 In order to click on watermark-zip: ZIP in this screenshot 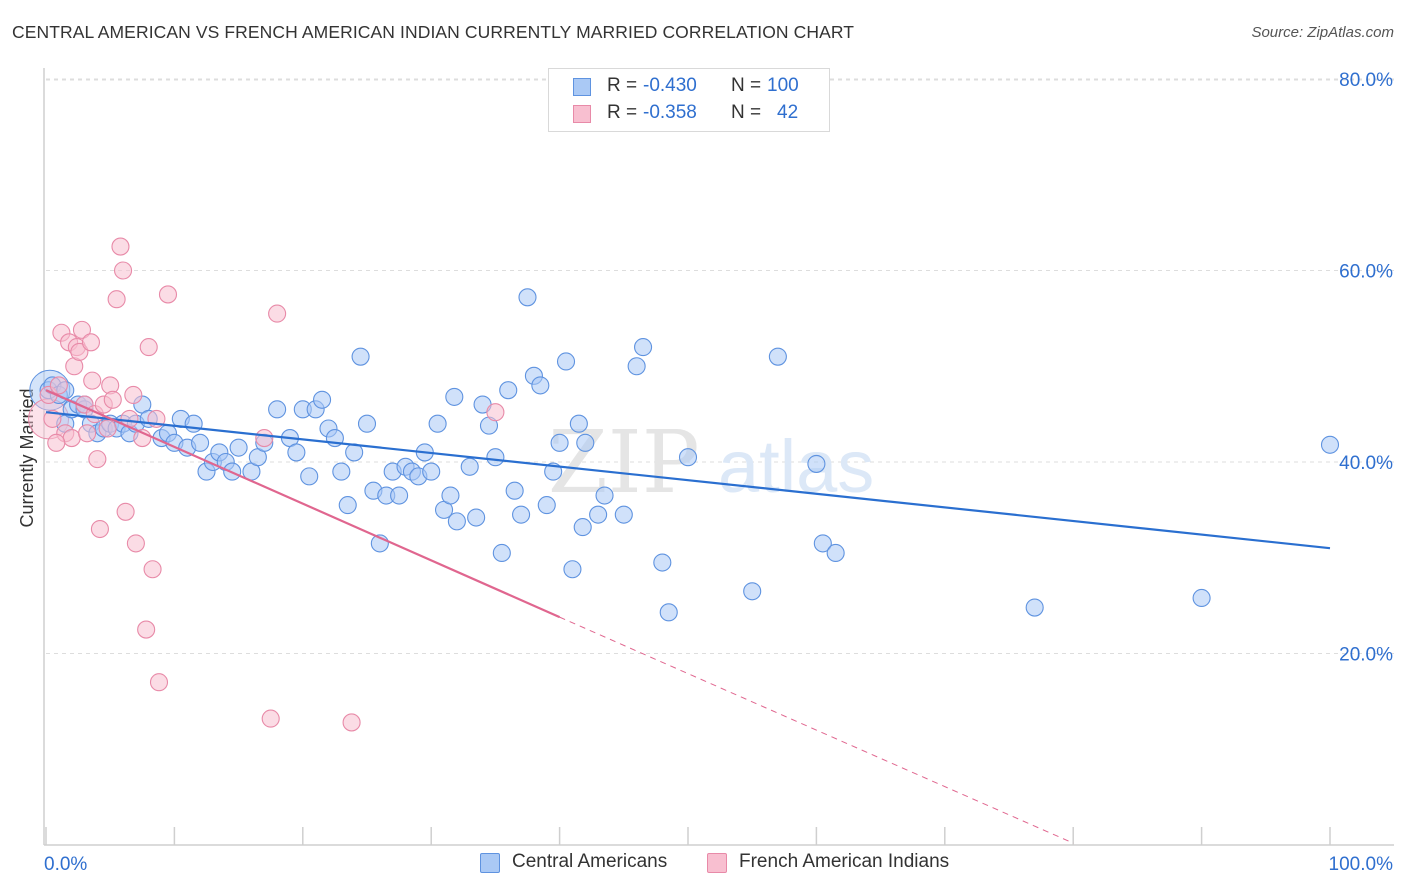, I will do `click(624, 463)`.